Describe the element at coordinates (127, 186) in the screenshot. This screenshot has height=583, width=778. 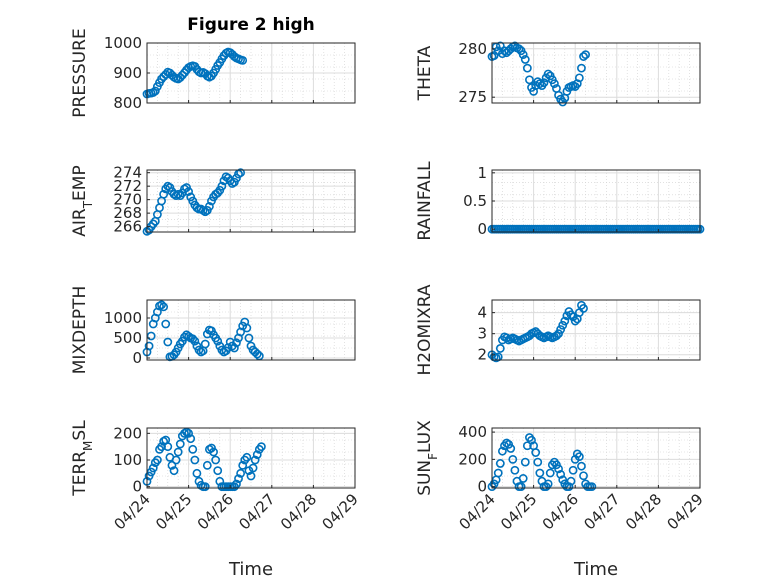
I see `y-tick-label: 272` at that location.